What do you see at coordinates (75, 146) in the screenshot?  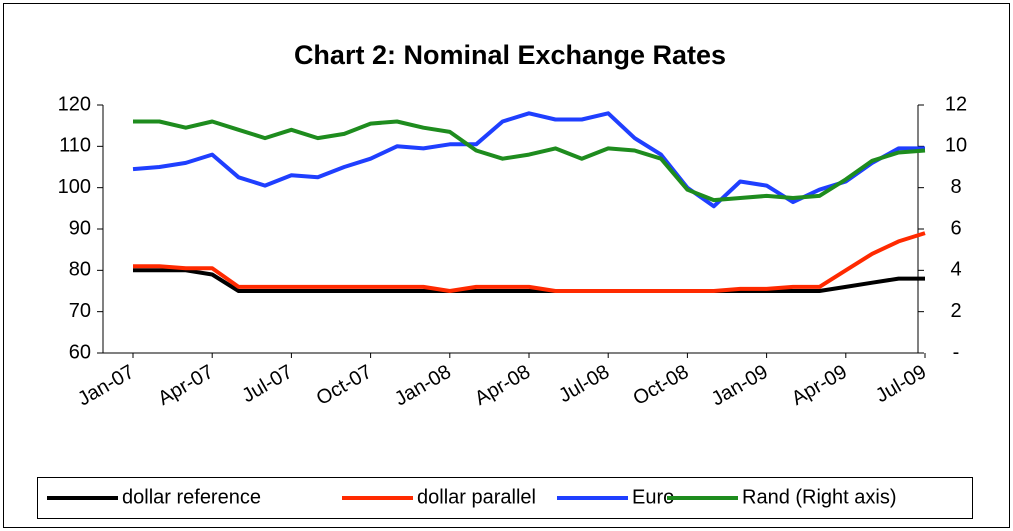 I see `y-tick-label: 110` at bounding box center [75, 146].